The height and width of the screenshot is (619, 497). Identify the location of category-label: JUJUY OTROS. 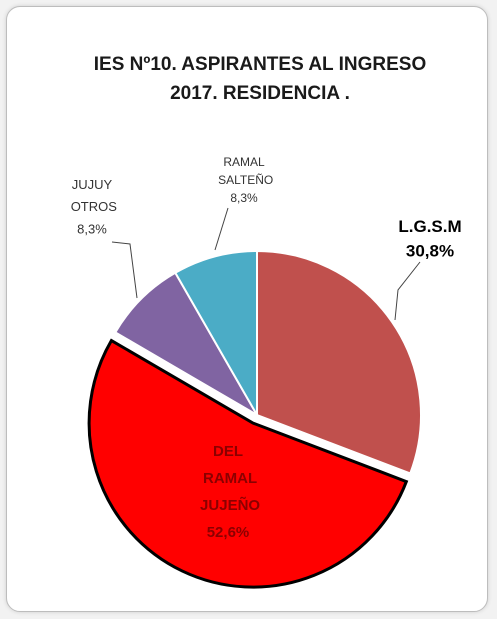
(92, 195).